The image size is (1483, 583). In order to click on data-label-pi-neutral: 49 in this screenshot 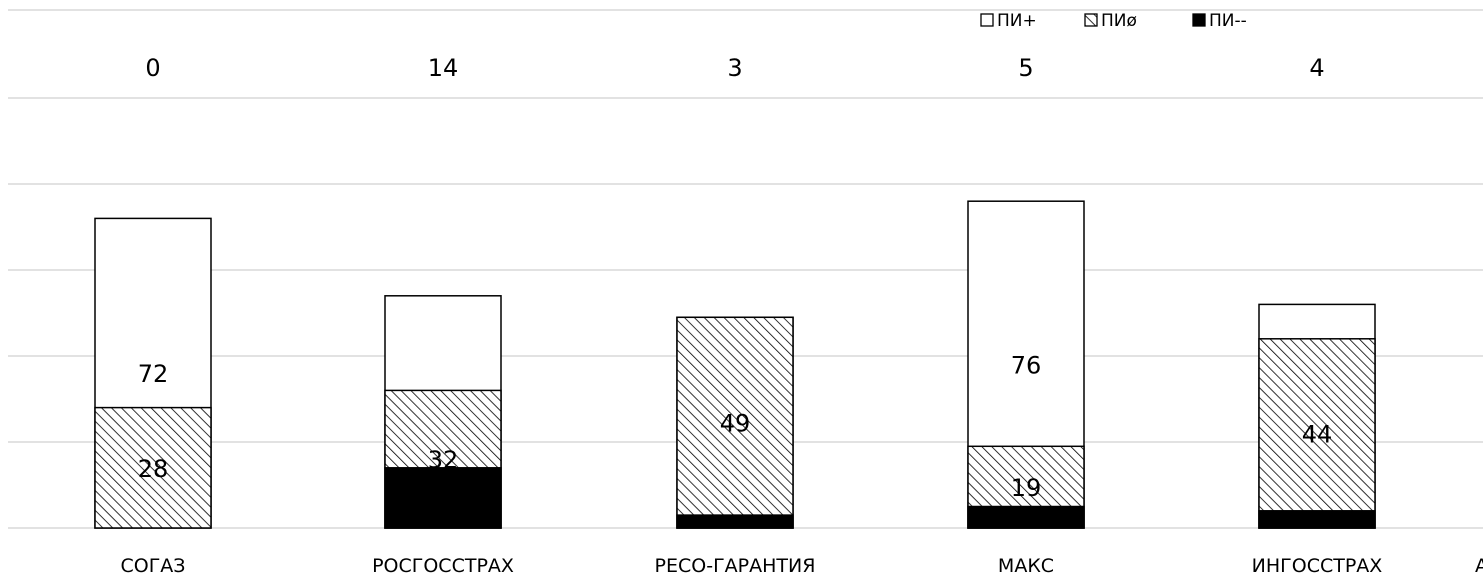, I will do `click(735, 424)`.